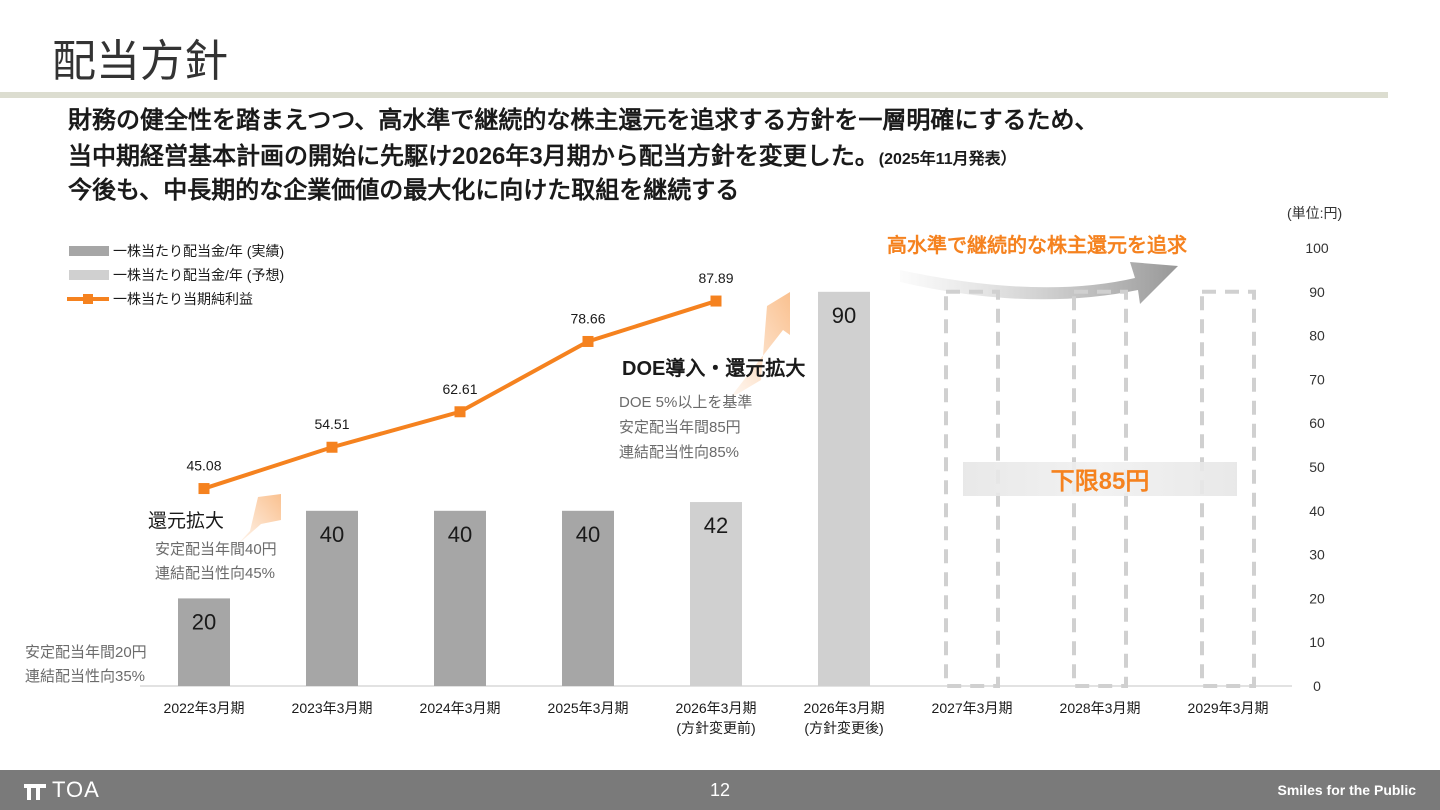 The height and width of the screenshot is (810, 1440). What do you see at coordinates (716, 718) in the screenshot?
I see `x-tick-label: 2026年3月期(方針変更前)` at bounding box center [716, 718].